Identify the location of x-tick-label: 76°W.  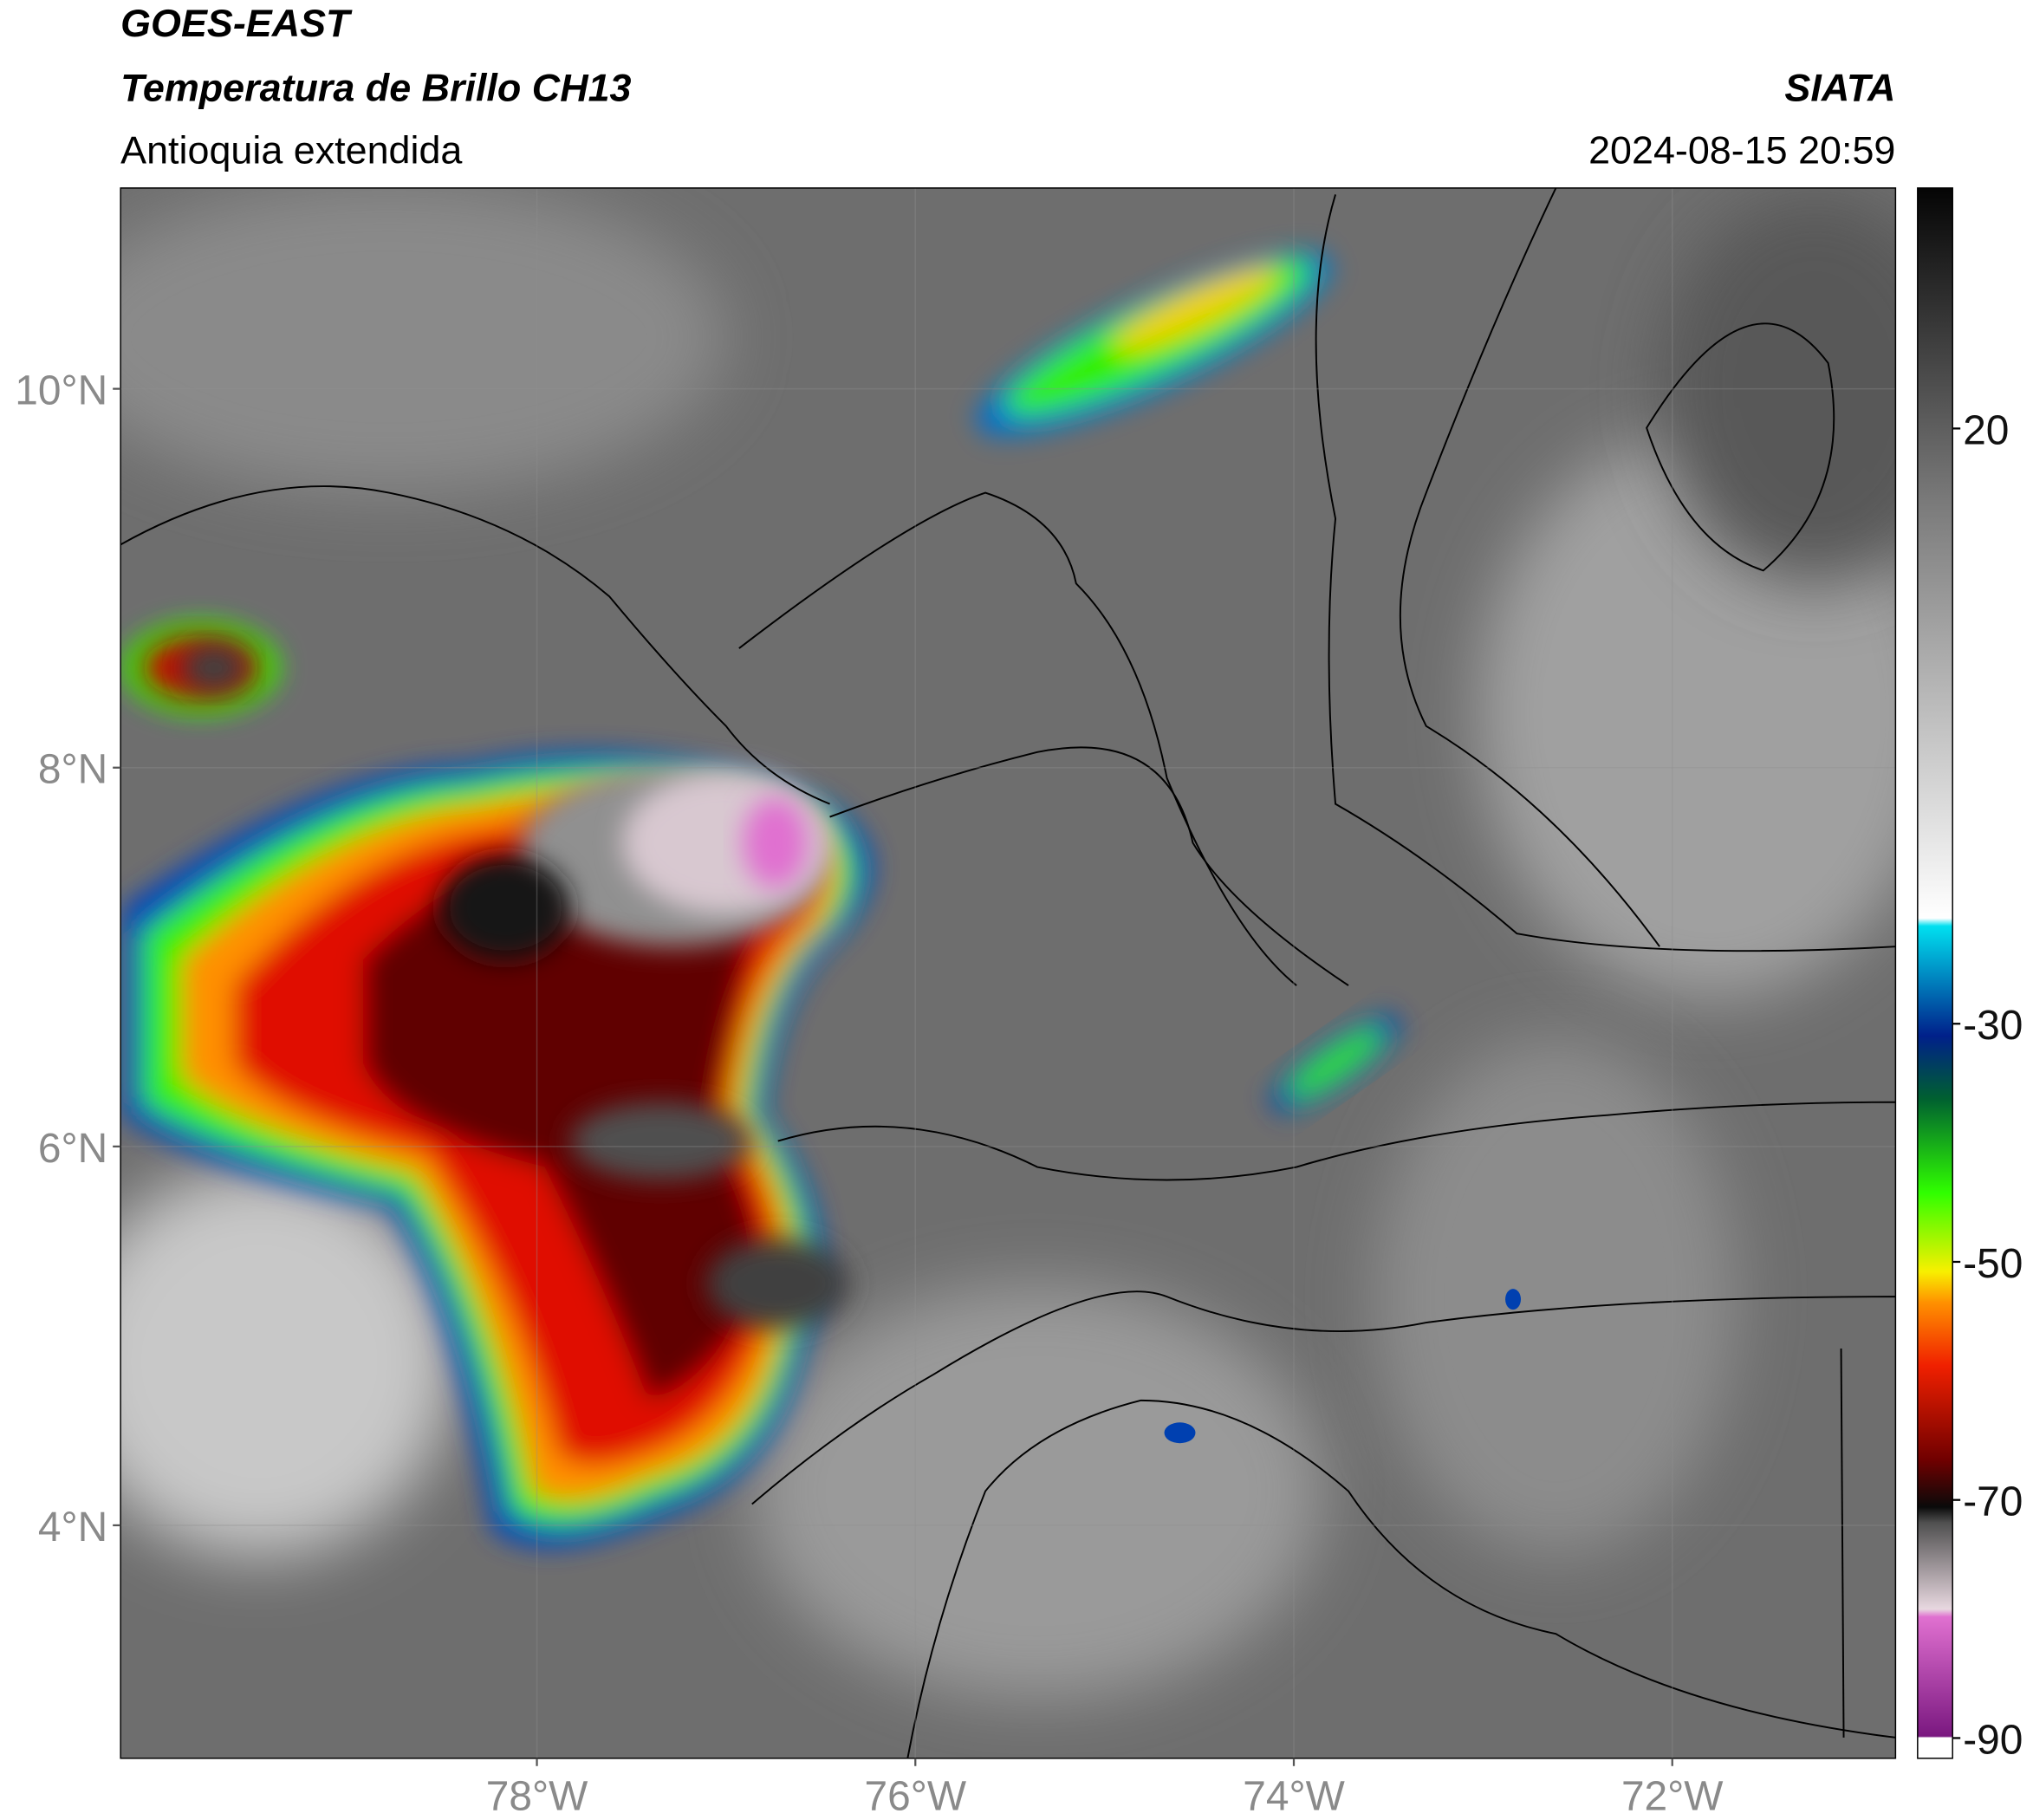
(916, 1797).